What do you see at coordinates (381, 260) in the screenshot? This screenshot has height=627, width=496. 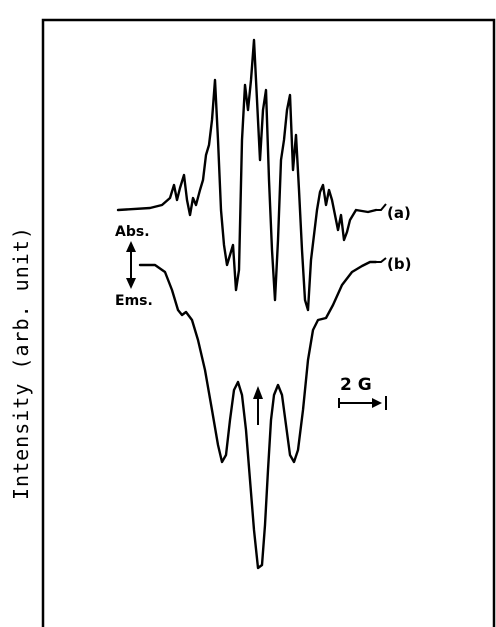 I see `label-leader-b` at bounding box center [381, 260].